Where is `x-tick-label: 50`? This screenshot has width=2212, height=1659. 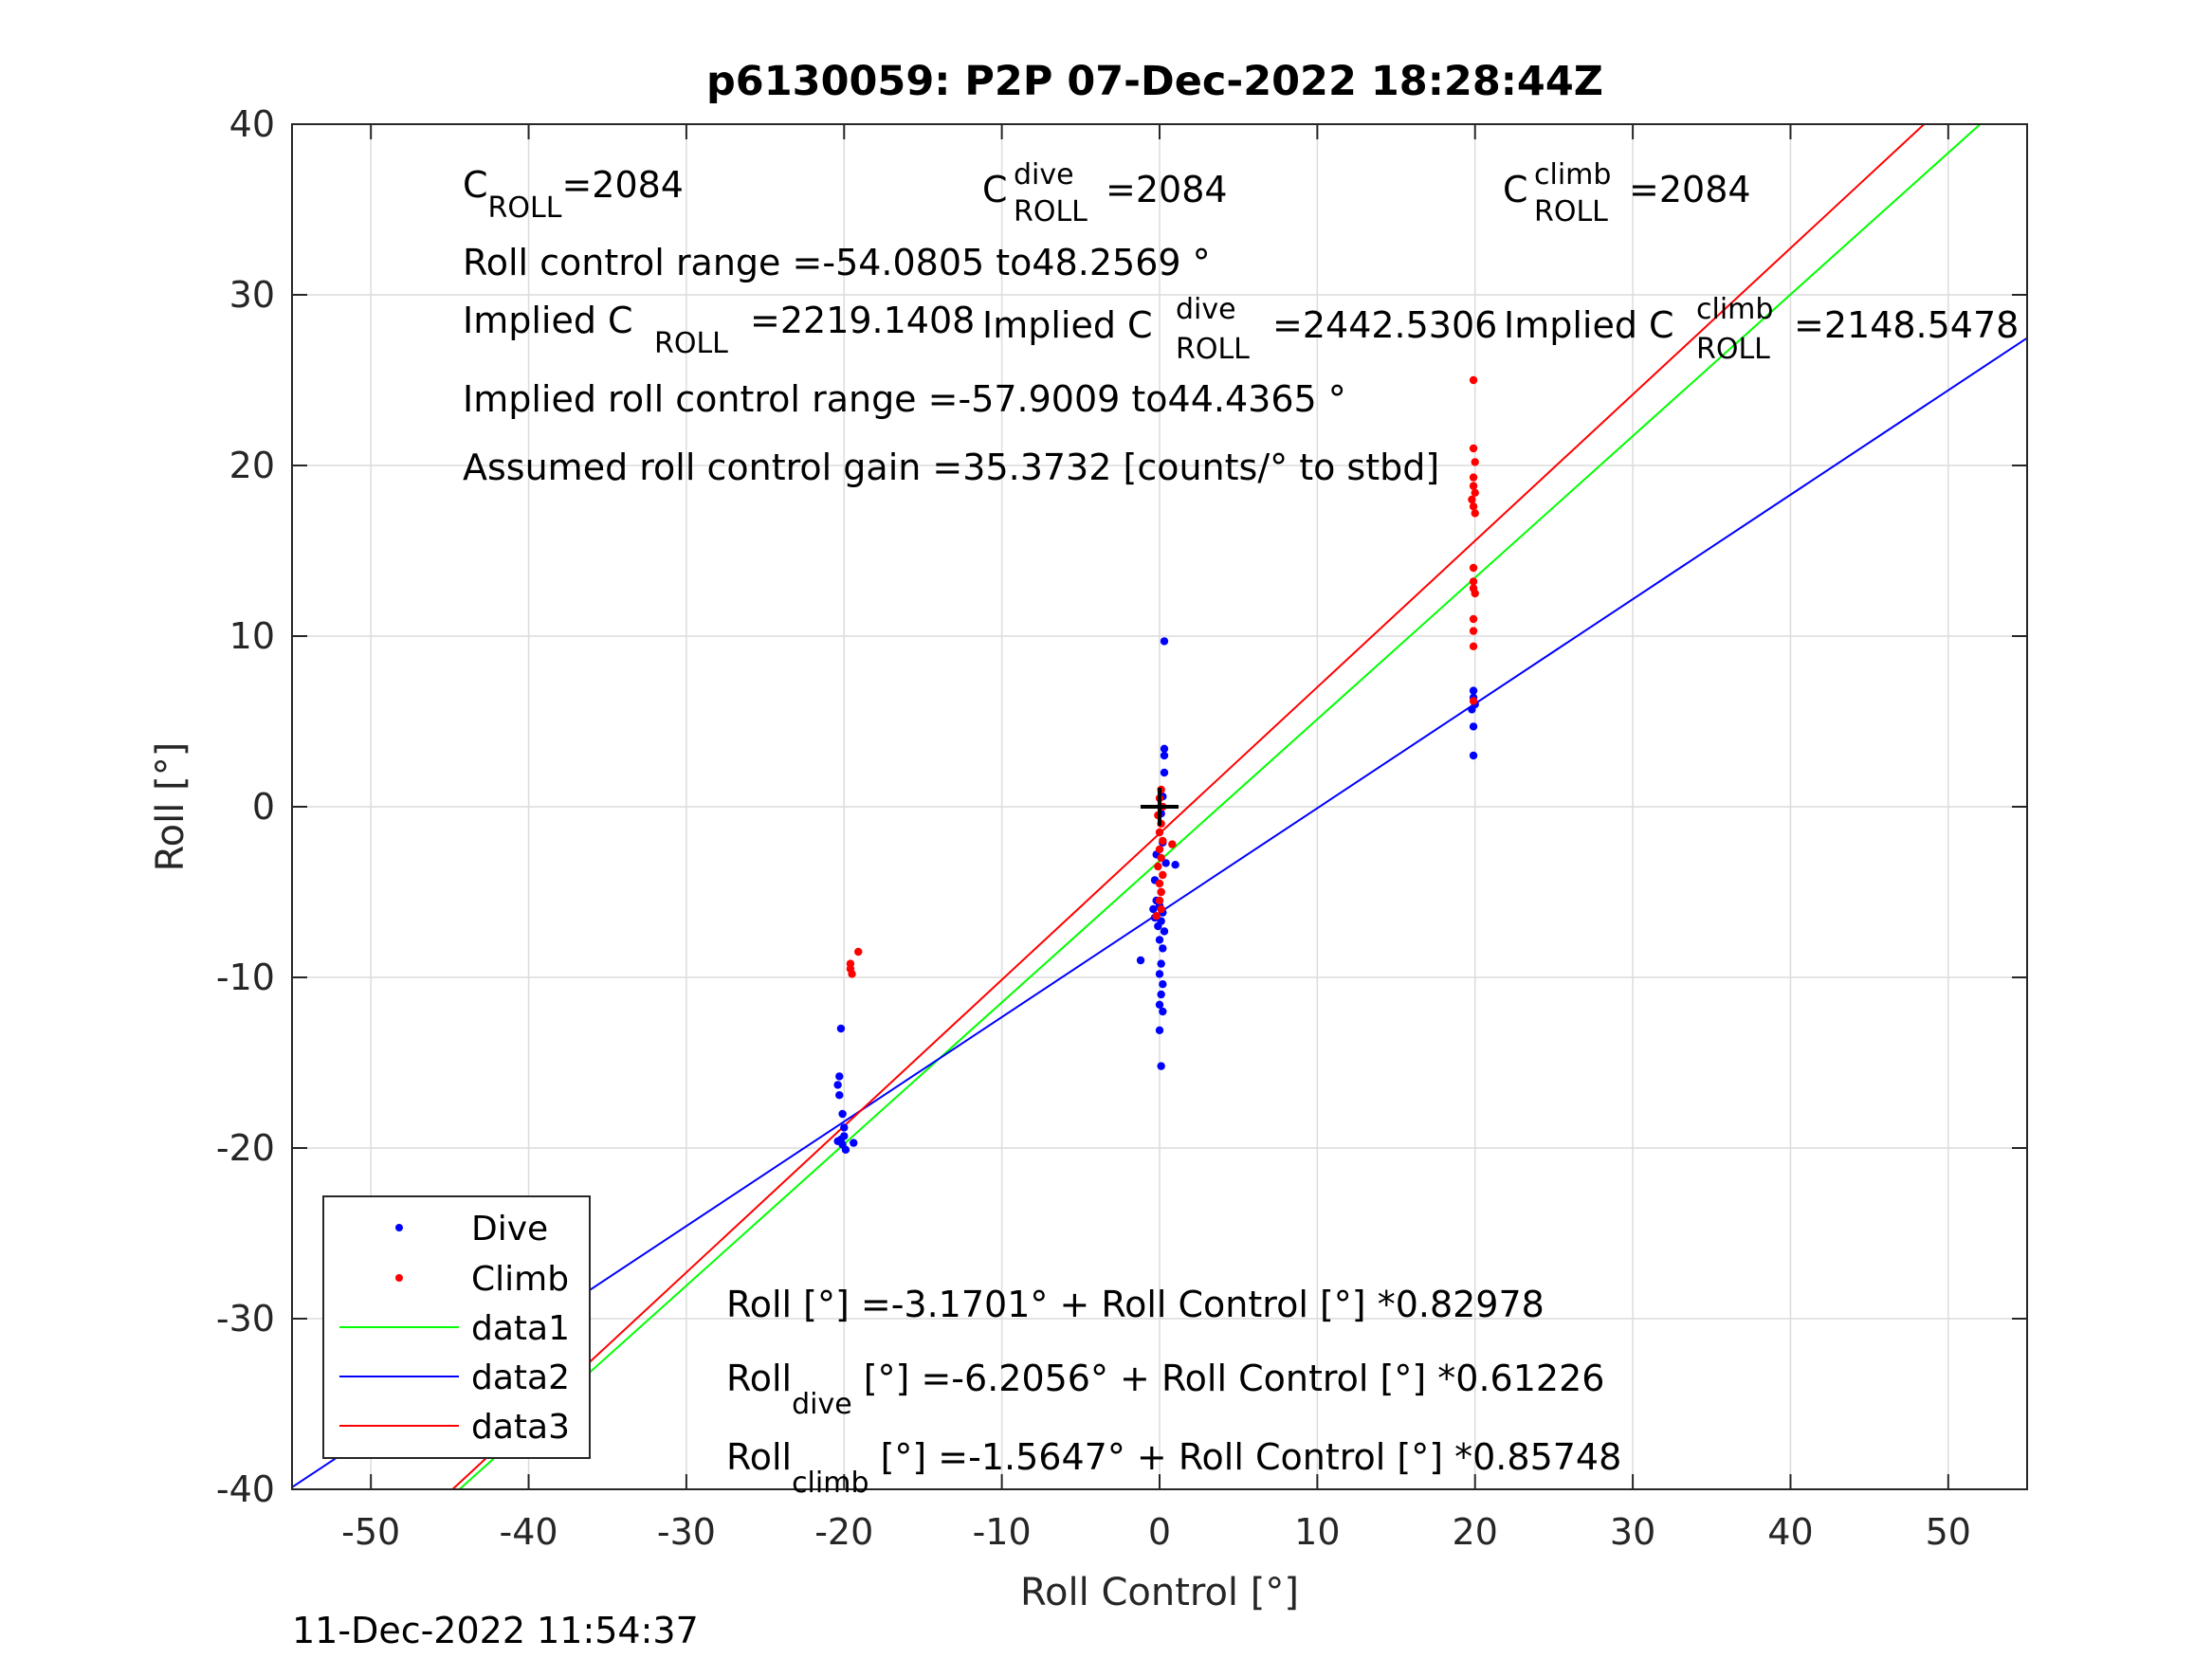
x-tick-label: 50 is located at coordinates (1948, 1532).